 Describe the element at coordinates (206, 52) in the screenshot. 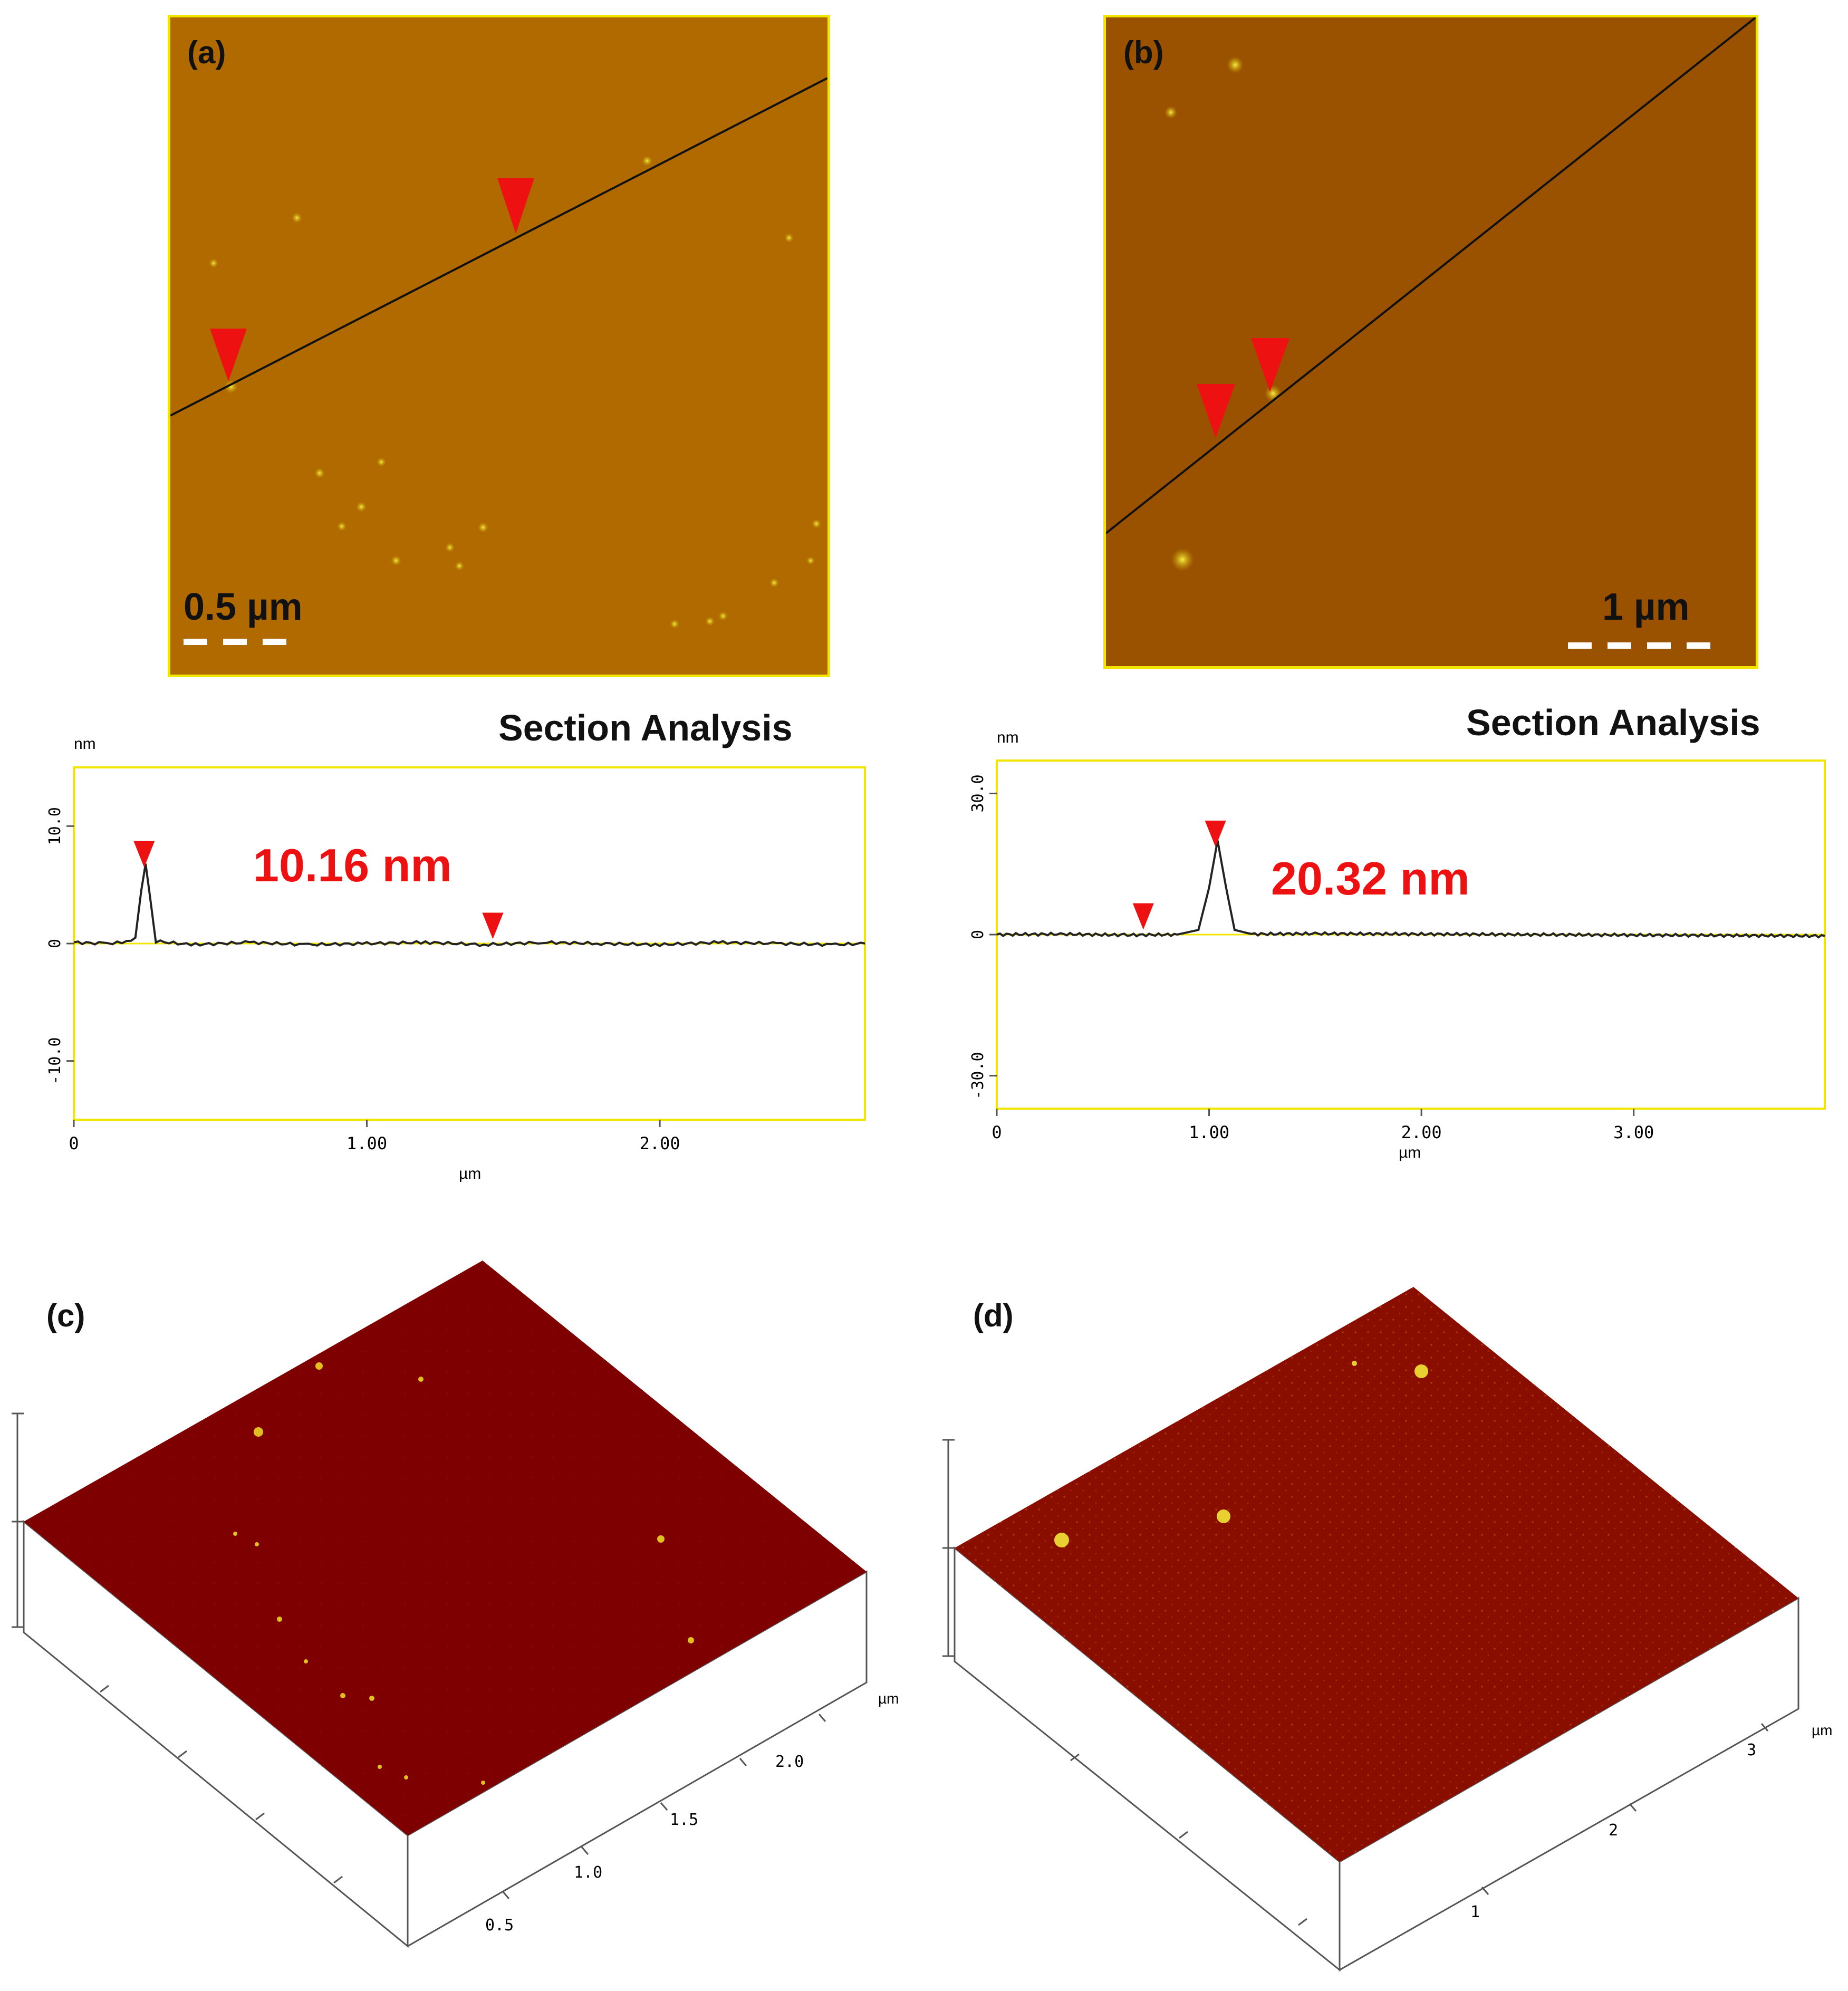

I see `panel-label-a: (a)` at that location.